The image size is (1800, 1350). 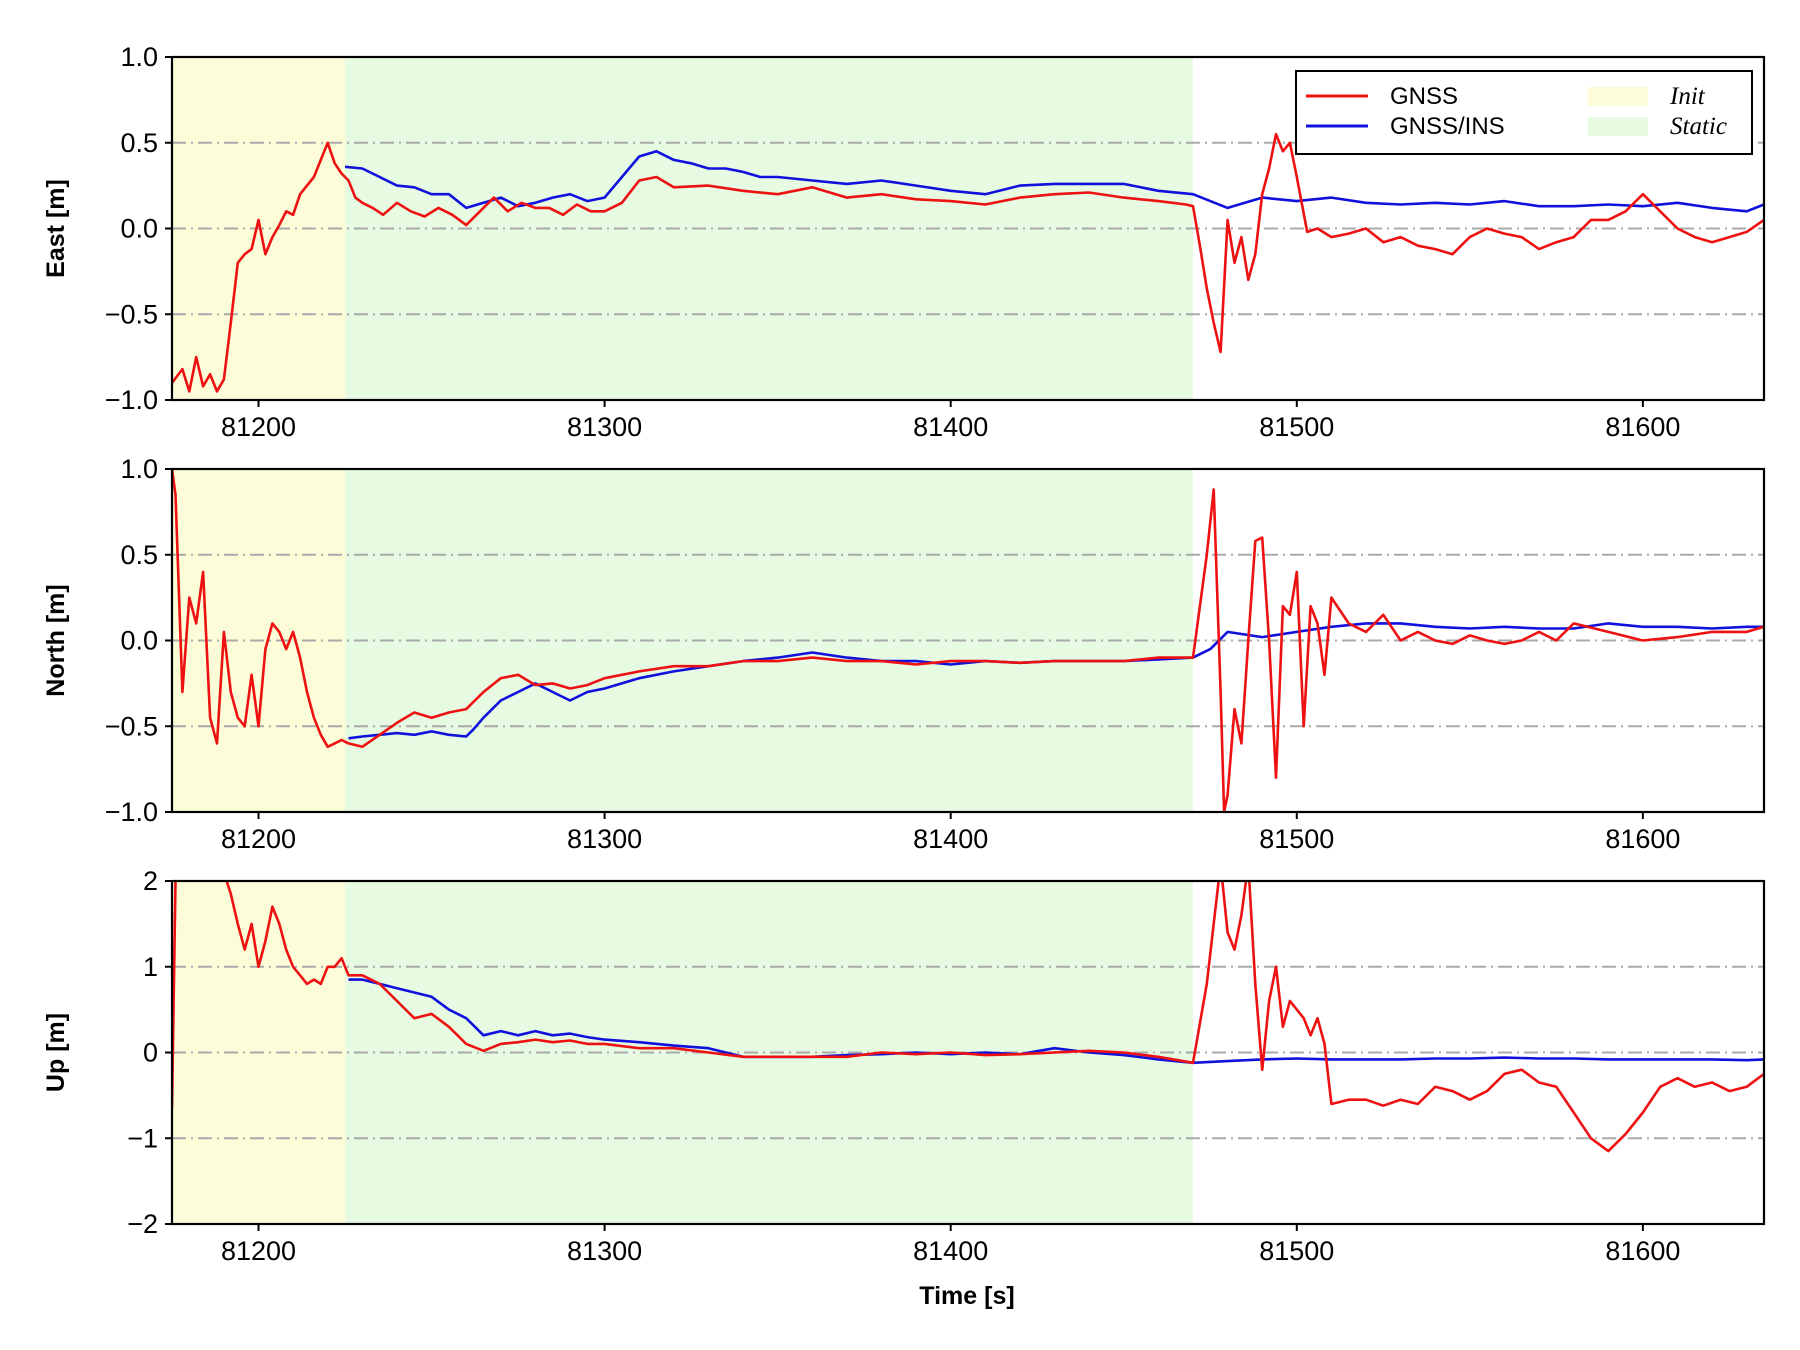 I want to click on y-tick-label: −1, so click(x=142, y=1138).